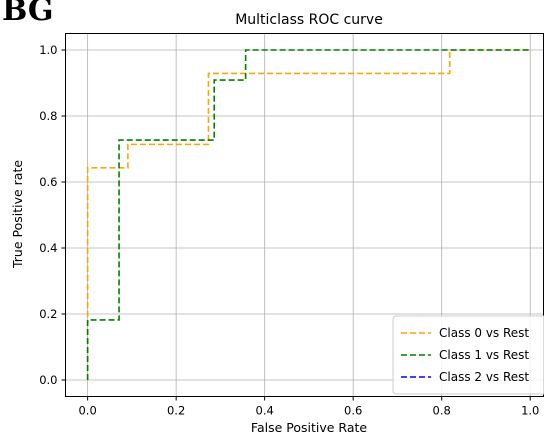 This screenshot has width=544, height=438. I want to click on cut-off-text: BG, so click(28, 14).